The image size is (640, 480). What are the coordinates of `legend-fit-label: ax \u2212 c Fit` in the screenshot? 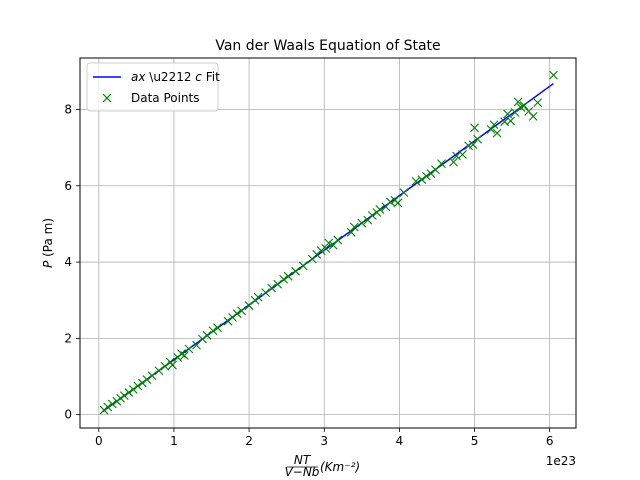 It's located at (175, 77).